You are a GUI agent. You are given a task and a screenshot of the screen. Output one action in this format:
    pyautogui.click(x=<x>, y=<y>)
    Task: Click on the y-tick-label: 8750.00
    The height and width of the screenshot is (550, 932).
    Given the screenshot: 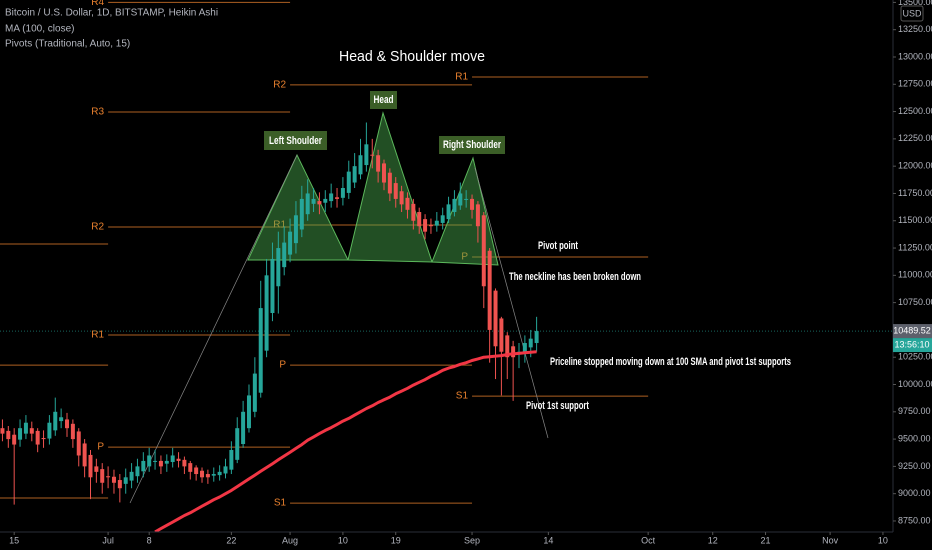 What is the action you would take?
    pyautogui.click(x=914, y=520)
    